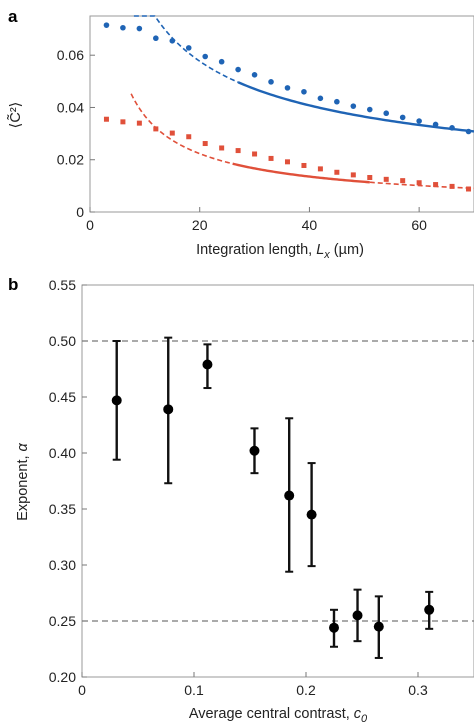  I want to click on panel-a-label: a, so click(13, 16).